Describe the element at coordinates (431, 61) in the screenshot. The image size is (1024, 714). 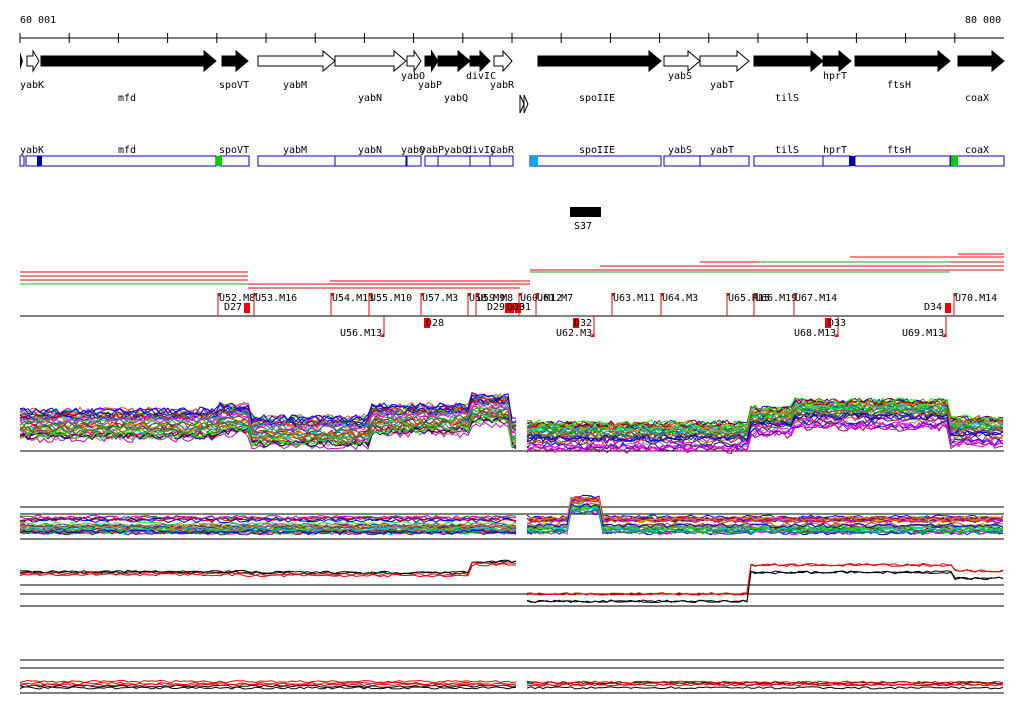
I see `gene-arrow-yabP` at that location.